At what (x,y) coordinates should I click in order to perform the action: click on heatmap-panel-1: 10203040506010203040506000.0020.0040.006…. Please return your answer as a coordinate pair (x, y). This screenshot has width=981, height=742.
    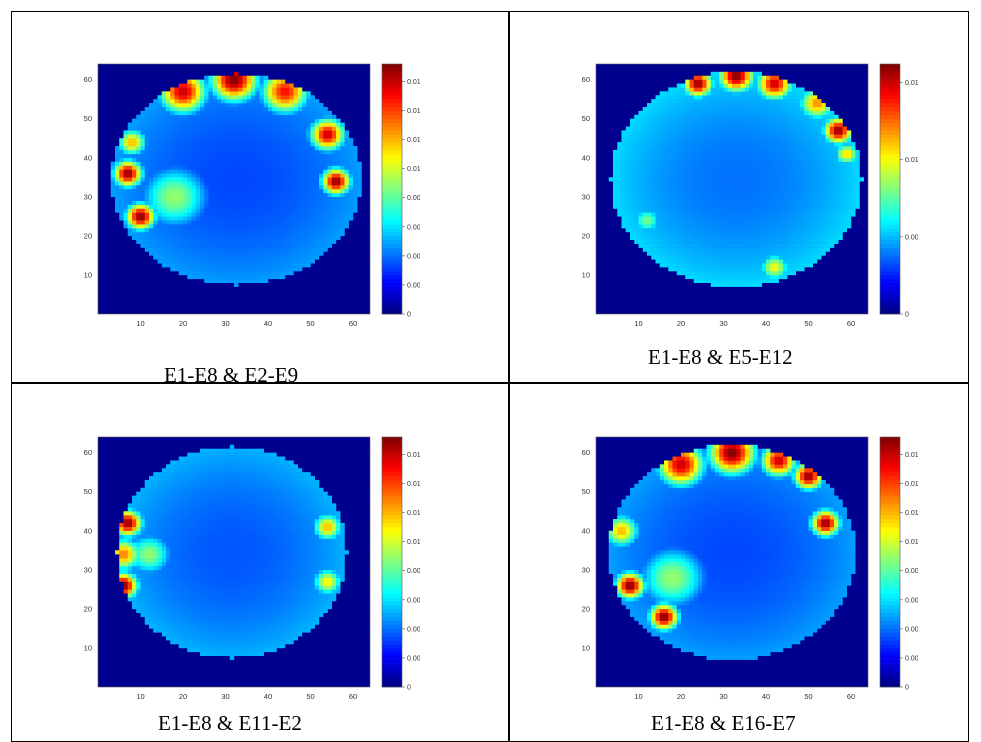
    Looking at the image, I should click on (247, 200).